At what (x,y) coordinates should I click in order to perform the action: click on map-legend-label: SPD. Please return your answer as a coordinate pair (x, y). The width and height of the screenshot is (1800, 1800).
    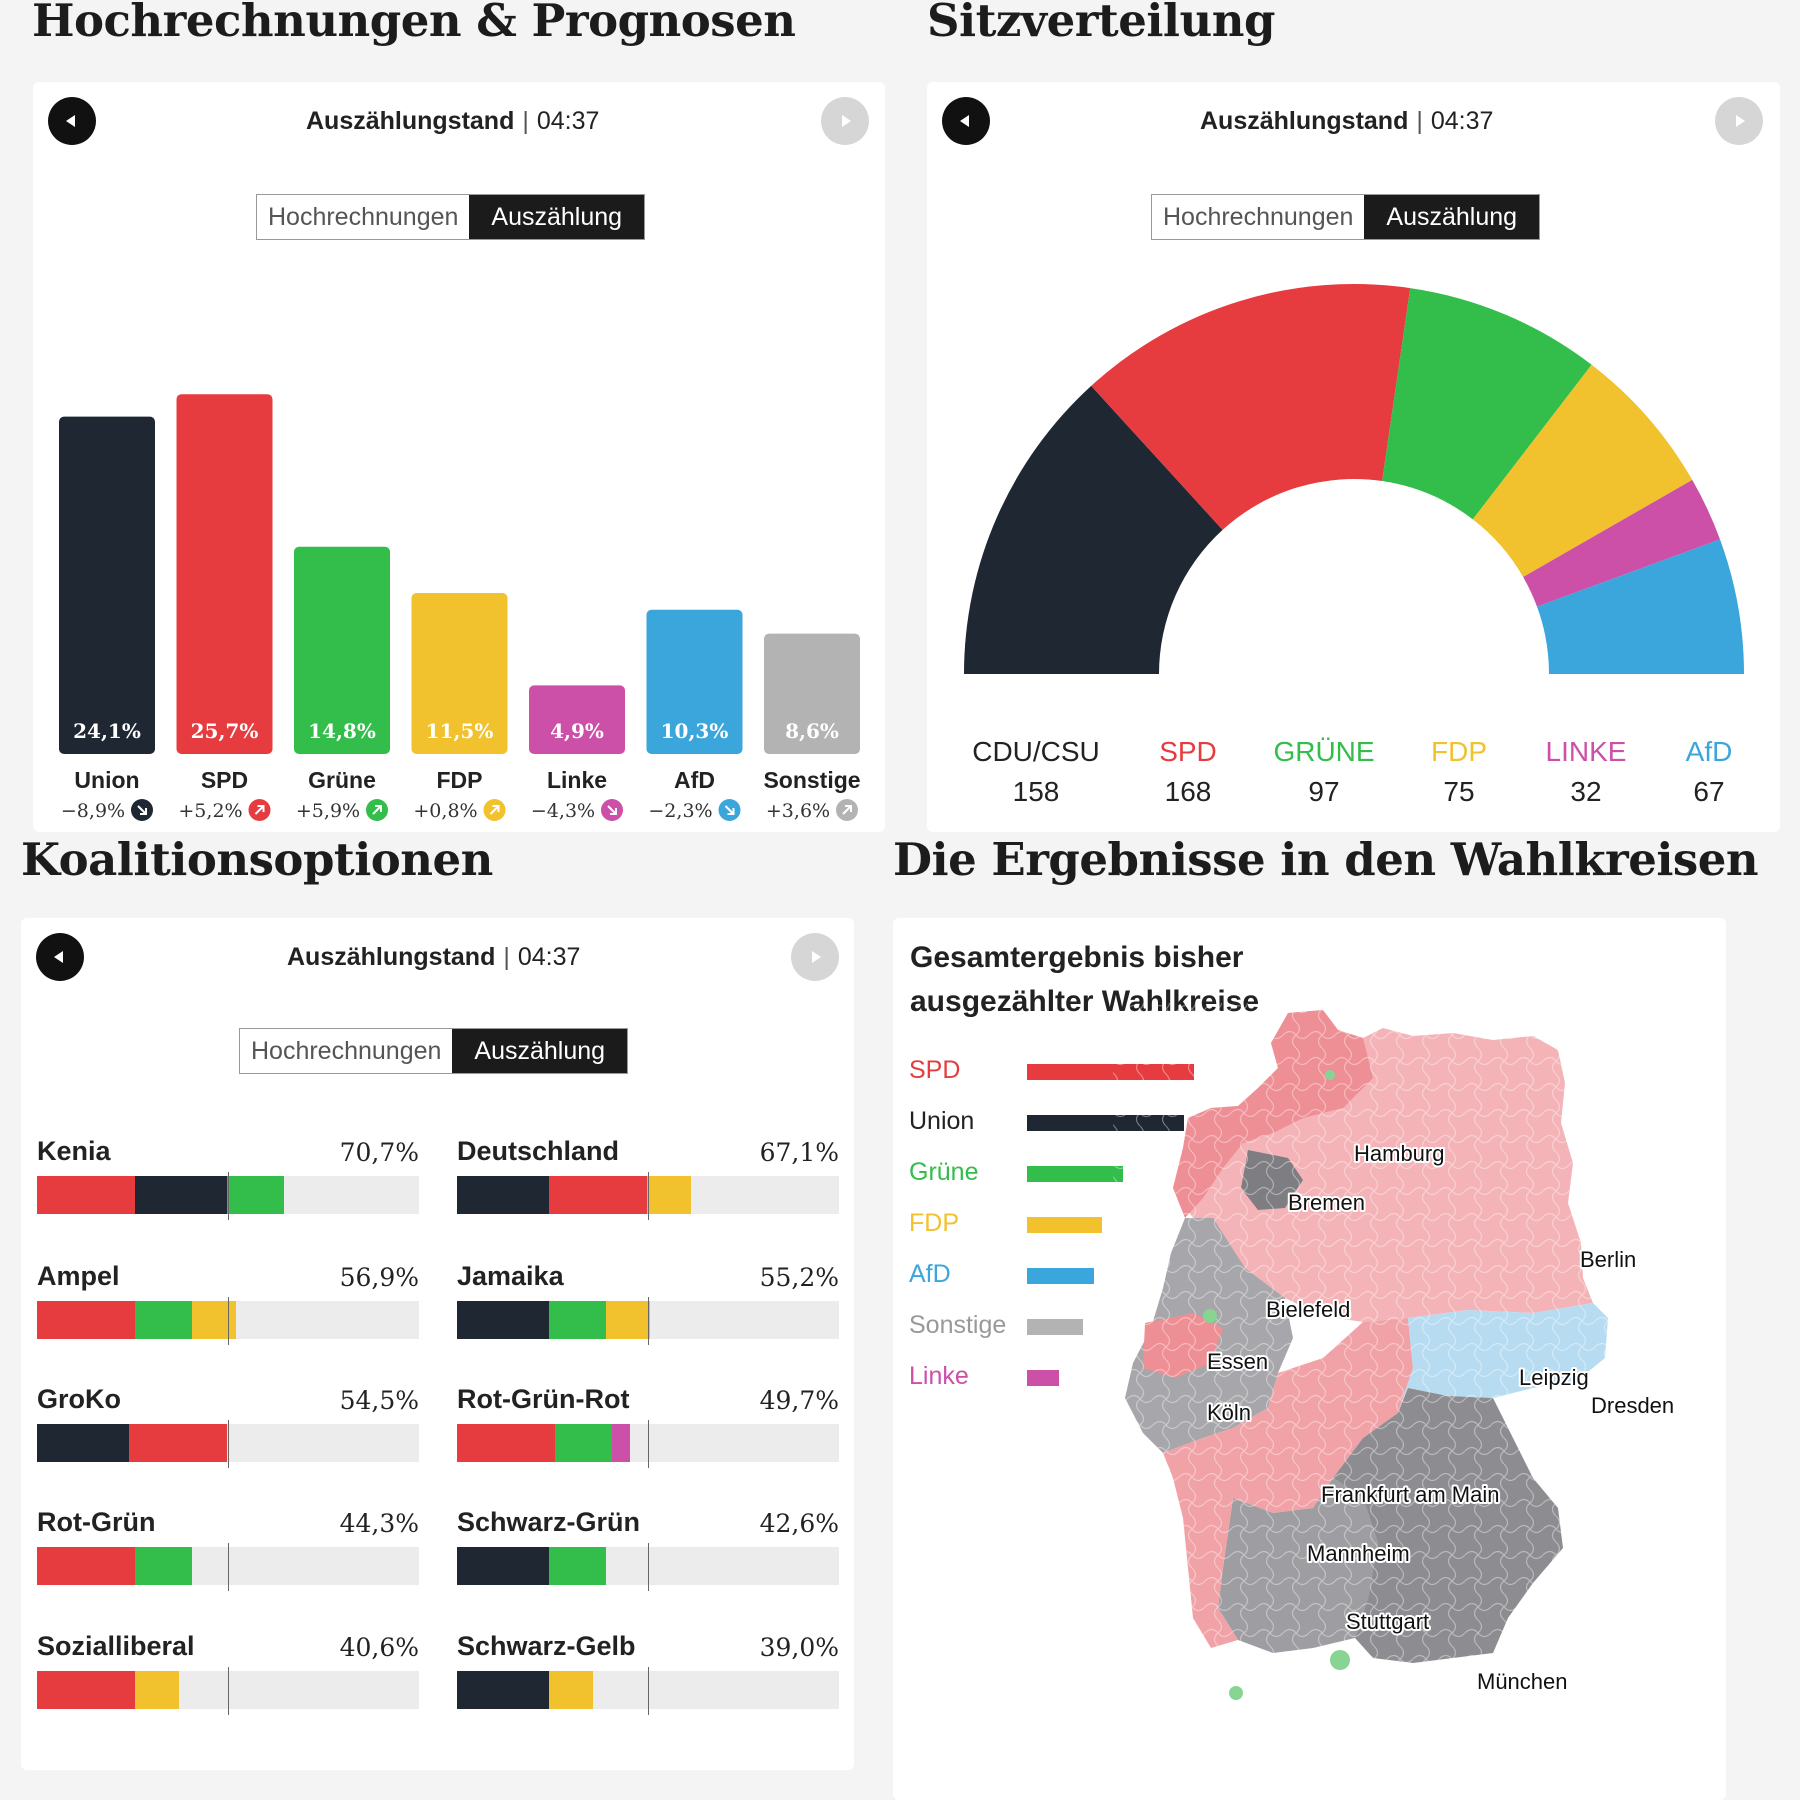
    Looking at the image, I should click on (935, 1070).